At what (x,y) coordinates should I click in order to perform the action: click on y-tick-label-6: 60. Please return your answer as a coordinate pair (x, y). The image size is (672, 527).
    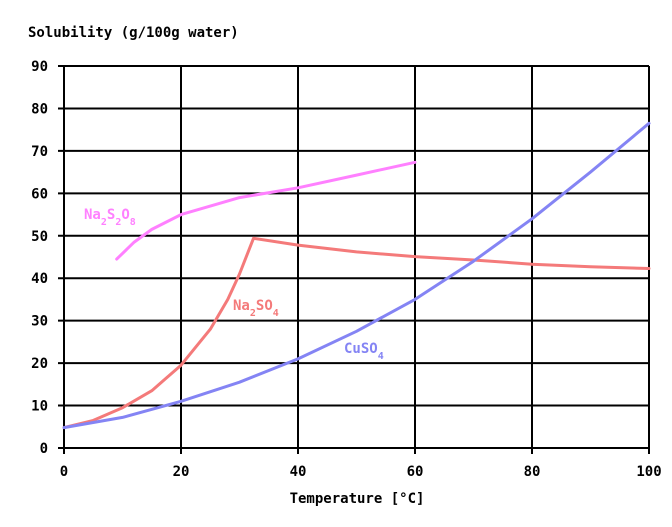
    Looking at the image, I should click on (39, 194).